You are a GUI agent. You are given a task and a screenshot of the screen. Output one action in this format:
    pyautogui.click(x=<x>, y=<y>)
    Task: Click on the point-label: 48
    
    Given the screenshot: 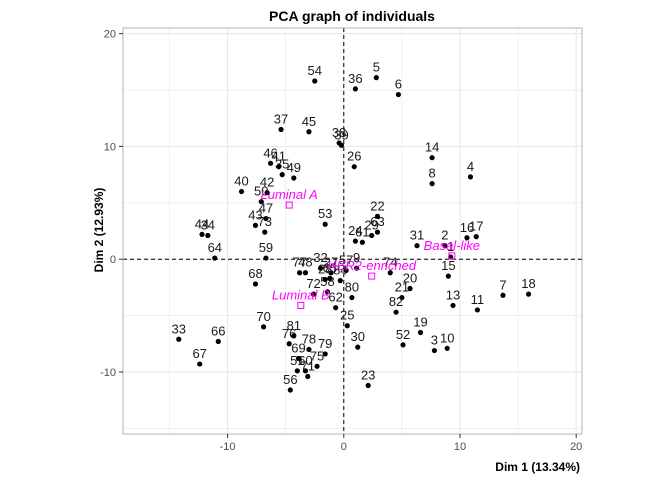 What is the action you would take?
    pyautogui.click(x=305, y=262)
    